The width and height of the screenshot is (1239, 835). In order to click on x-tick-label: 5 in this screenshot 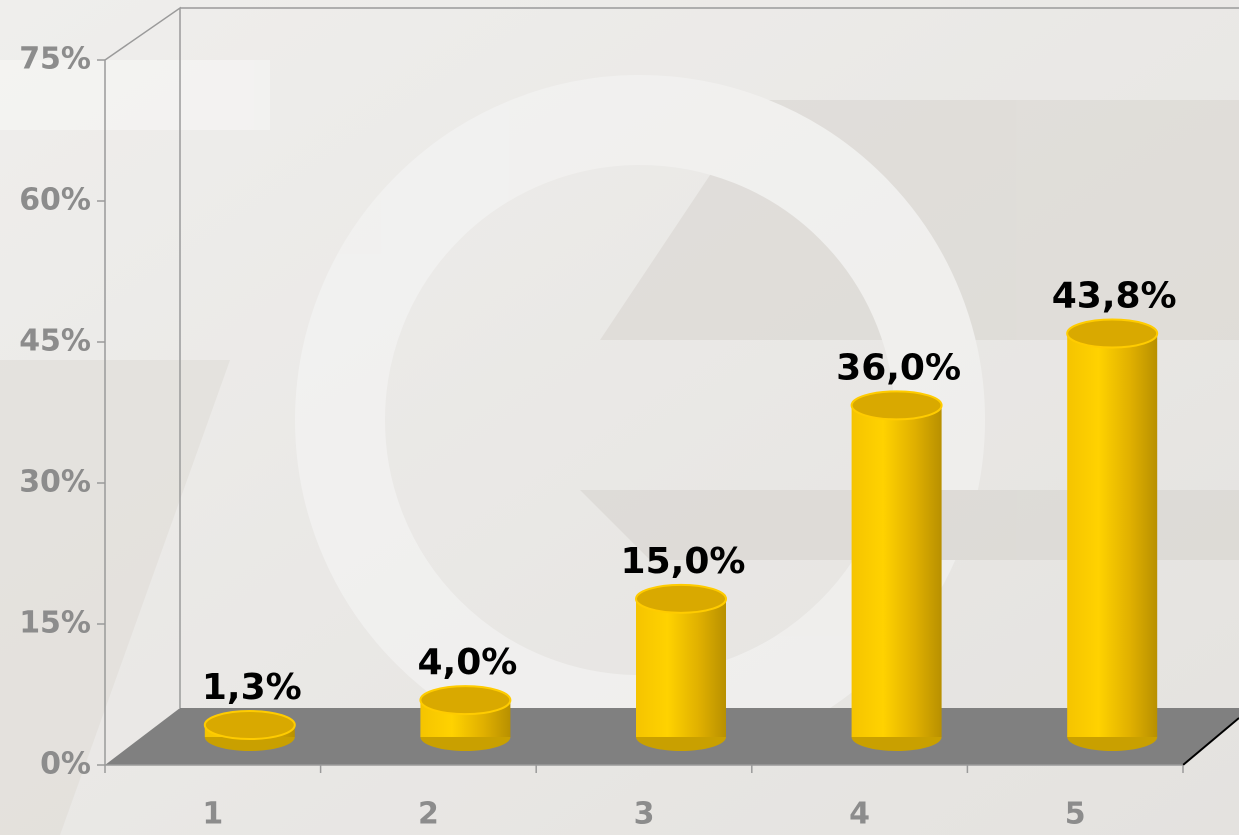, I will do `click(1075, 814)`.